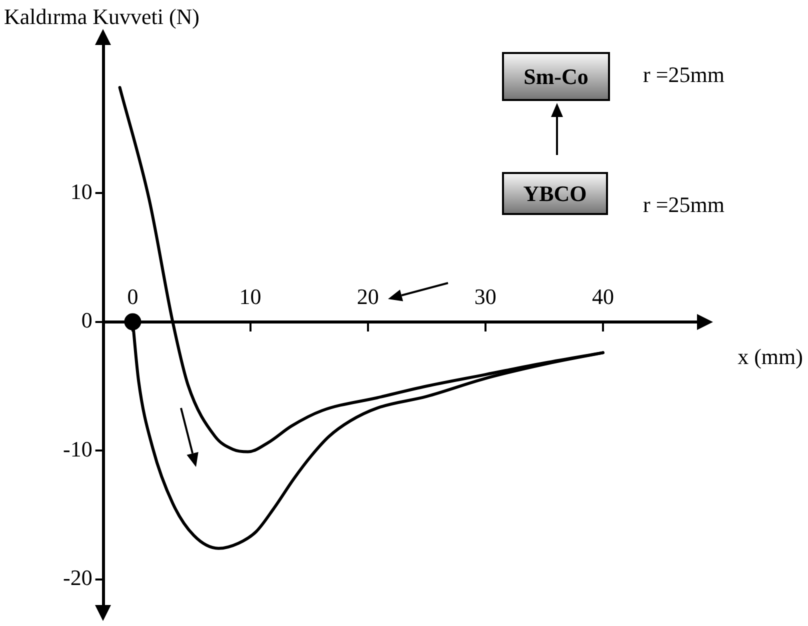 Image resolution: width=808 pixels, height=626 pixels. Describe the element at coordinates (132, 296) in the screenshot. I see `x-tick-label: 0` at that location.